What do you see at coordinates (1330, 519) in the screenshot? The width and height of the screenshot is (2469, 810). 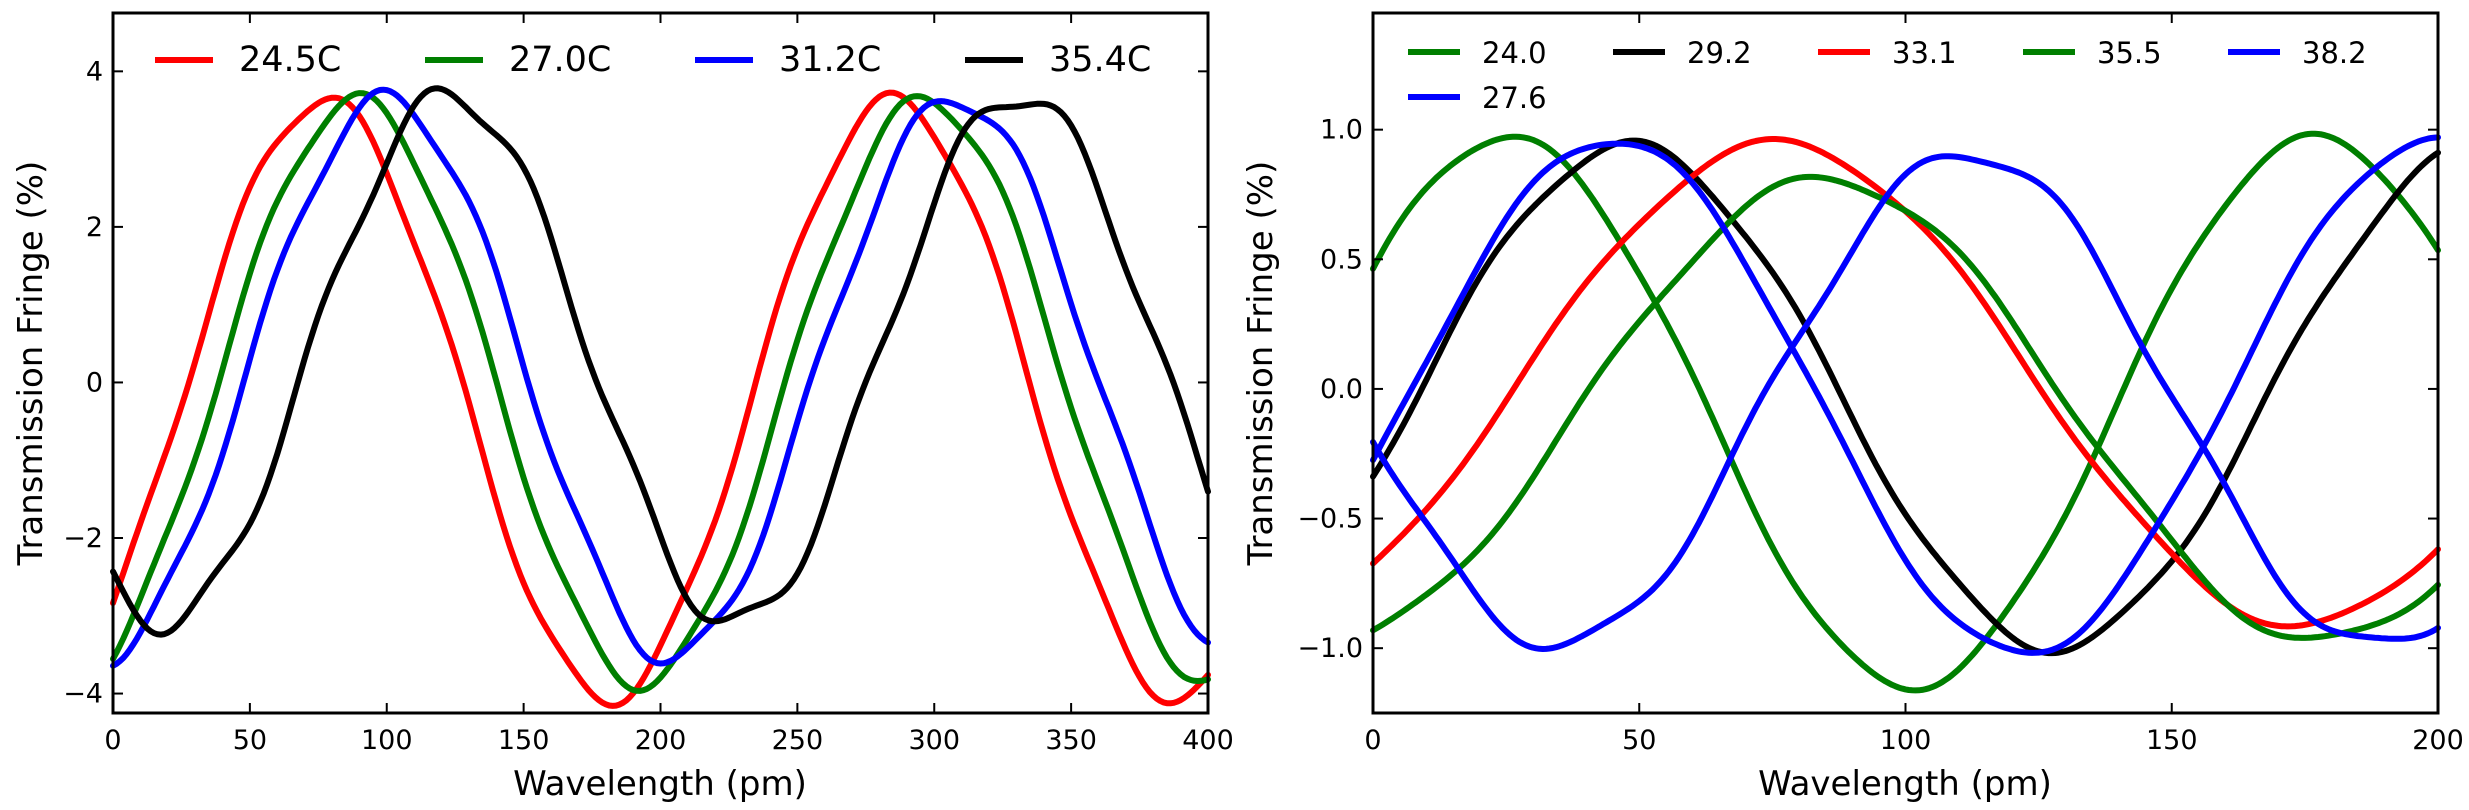 I see `right-y-tick-label: −0.5` at bounding box center [1330, 519].